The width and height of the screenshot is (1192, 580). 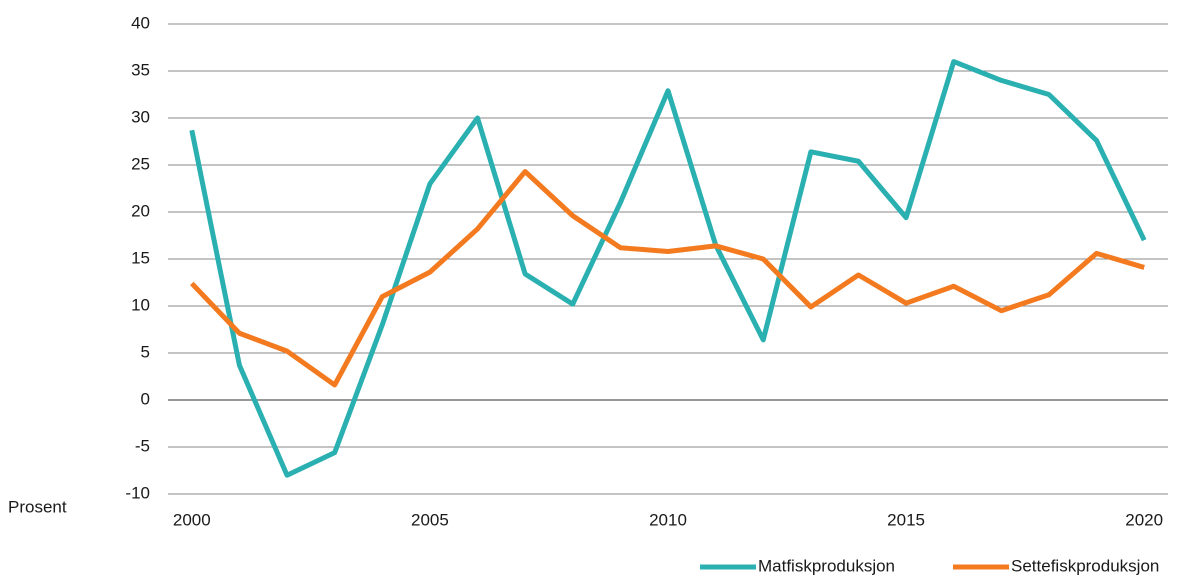 What do you see at coordinates (192, 519) in the screenshot?
I see `x-tick-label: 2000` at bounding box center [192, 519].